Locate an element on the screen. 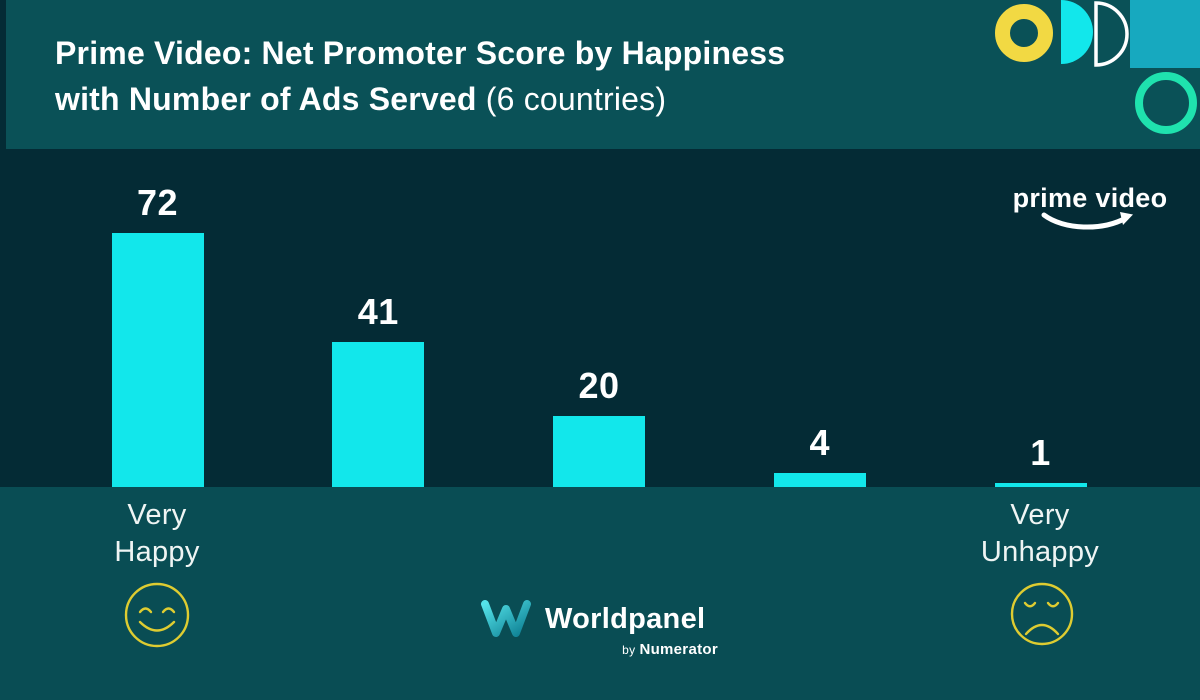  x-label-line: Unhappy is located at coordinates (1040, 552).